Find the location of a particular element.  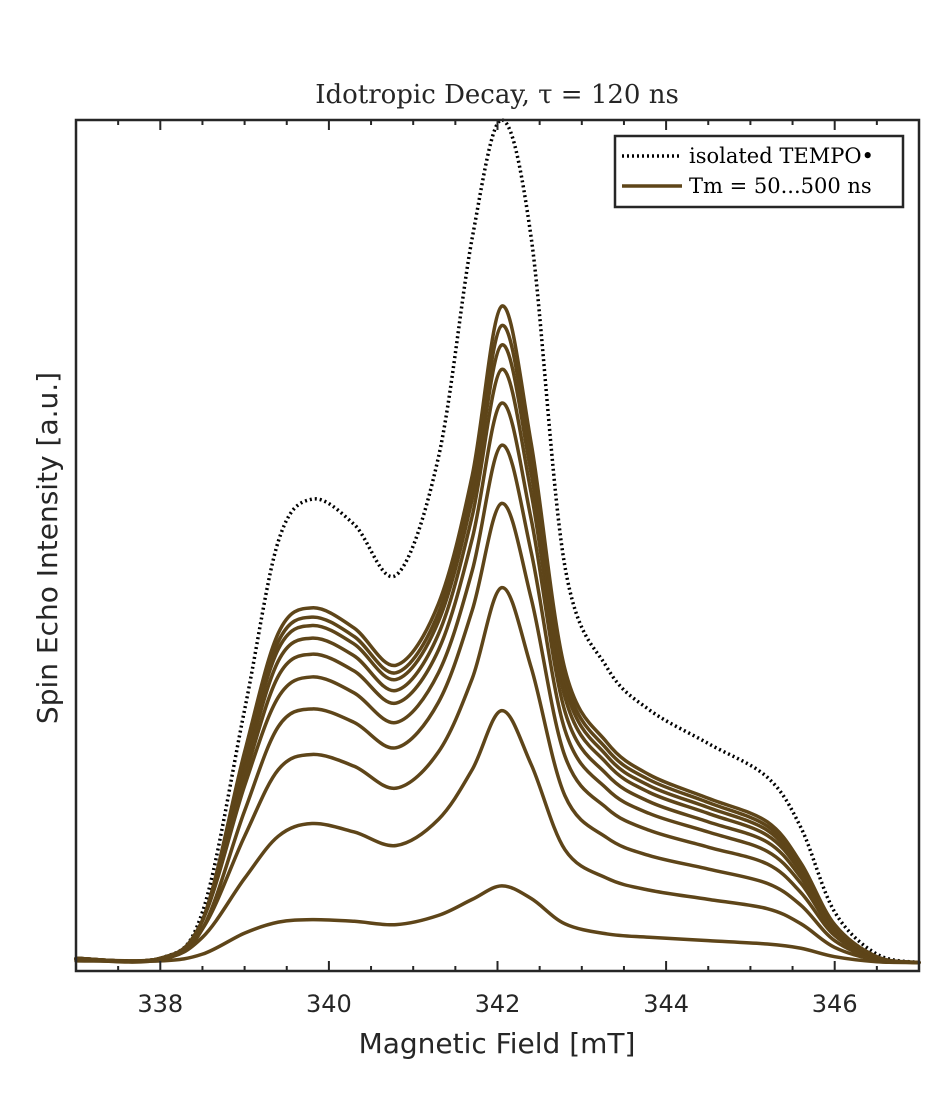

y-axis-label: Spin Echo Intensity [a.u.] is located at coordinates (47, 548).